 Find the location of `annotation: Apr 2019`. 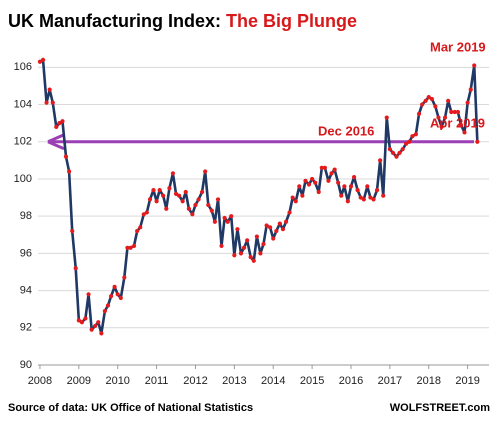

annotation: Apr 2019 is located at coordinates (457, 122).